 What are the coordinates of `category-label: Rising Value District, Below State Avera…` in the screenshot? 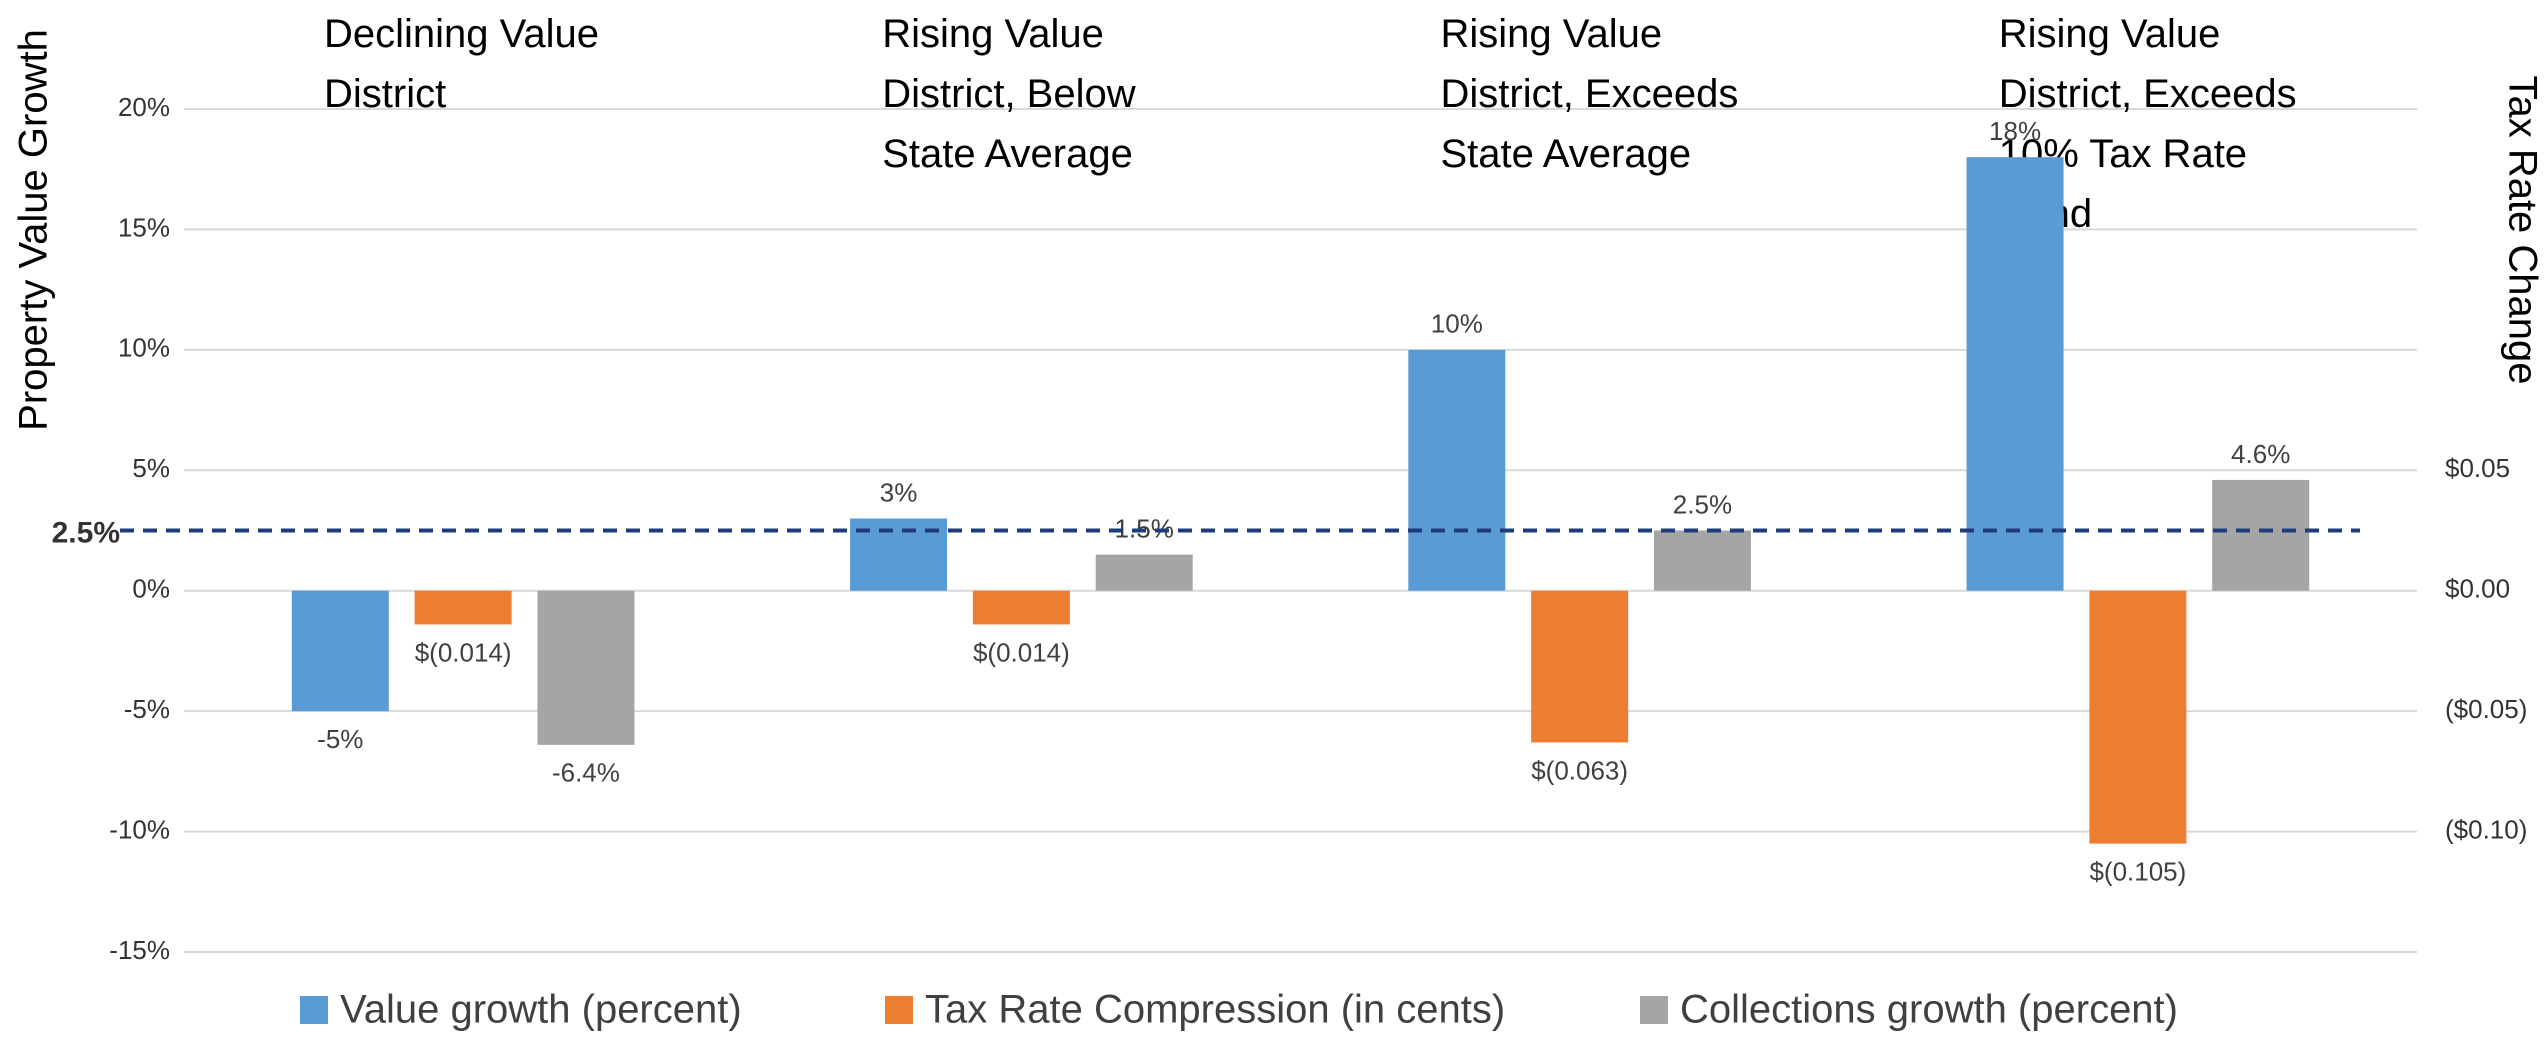 It's located at (1009, 94).